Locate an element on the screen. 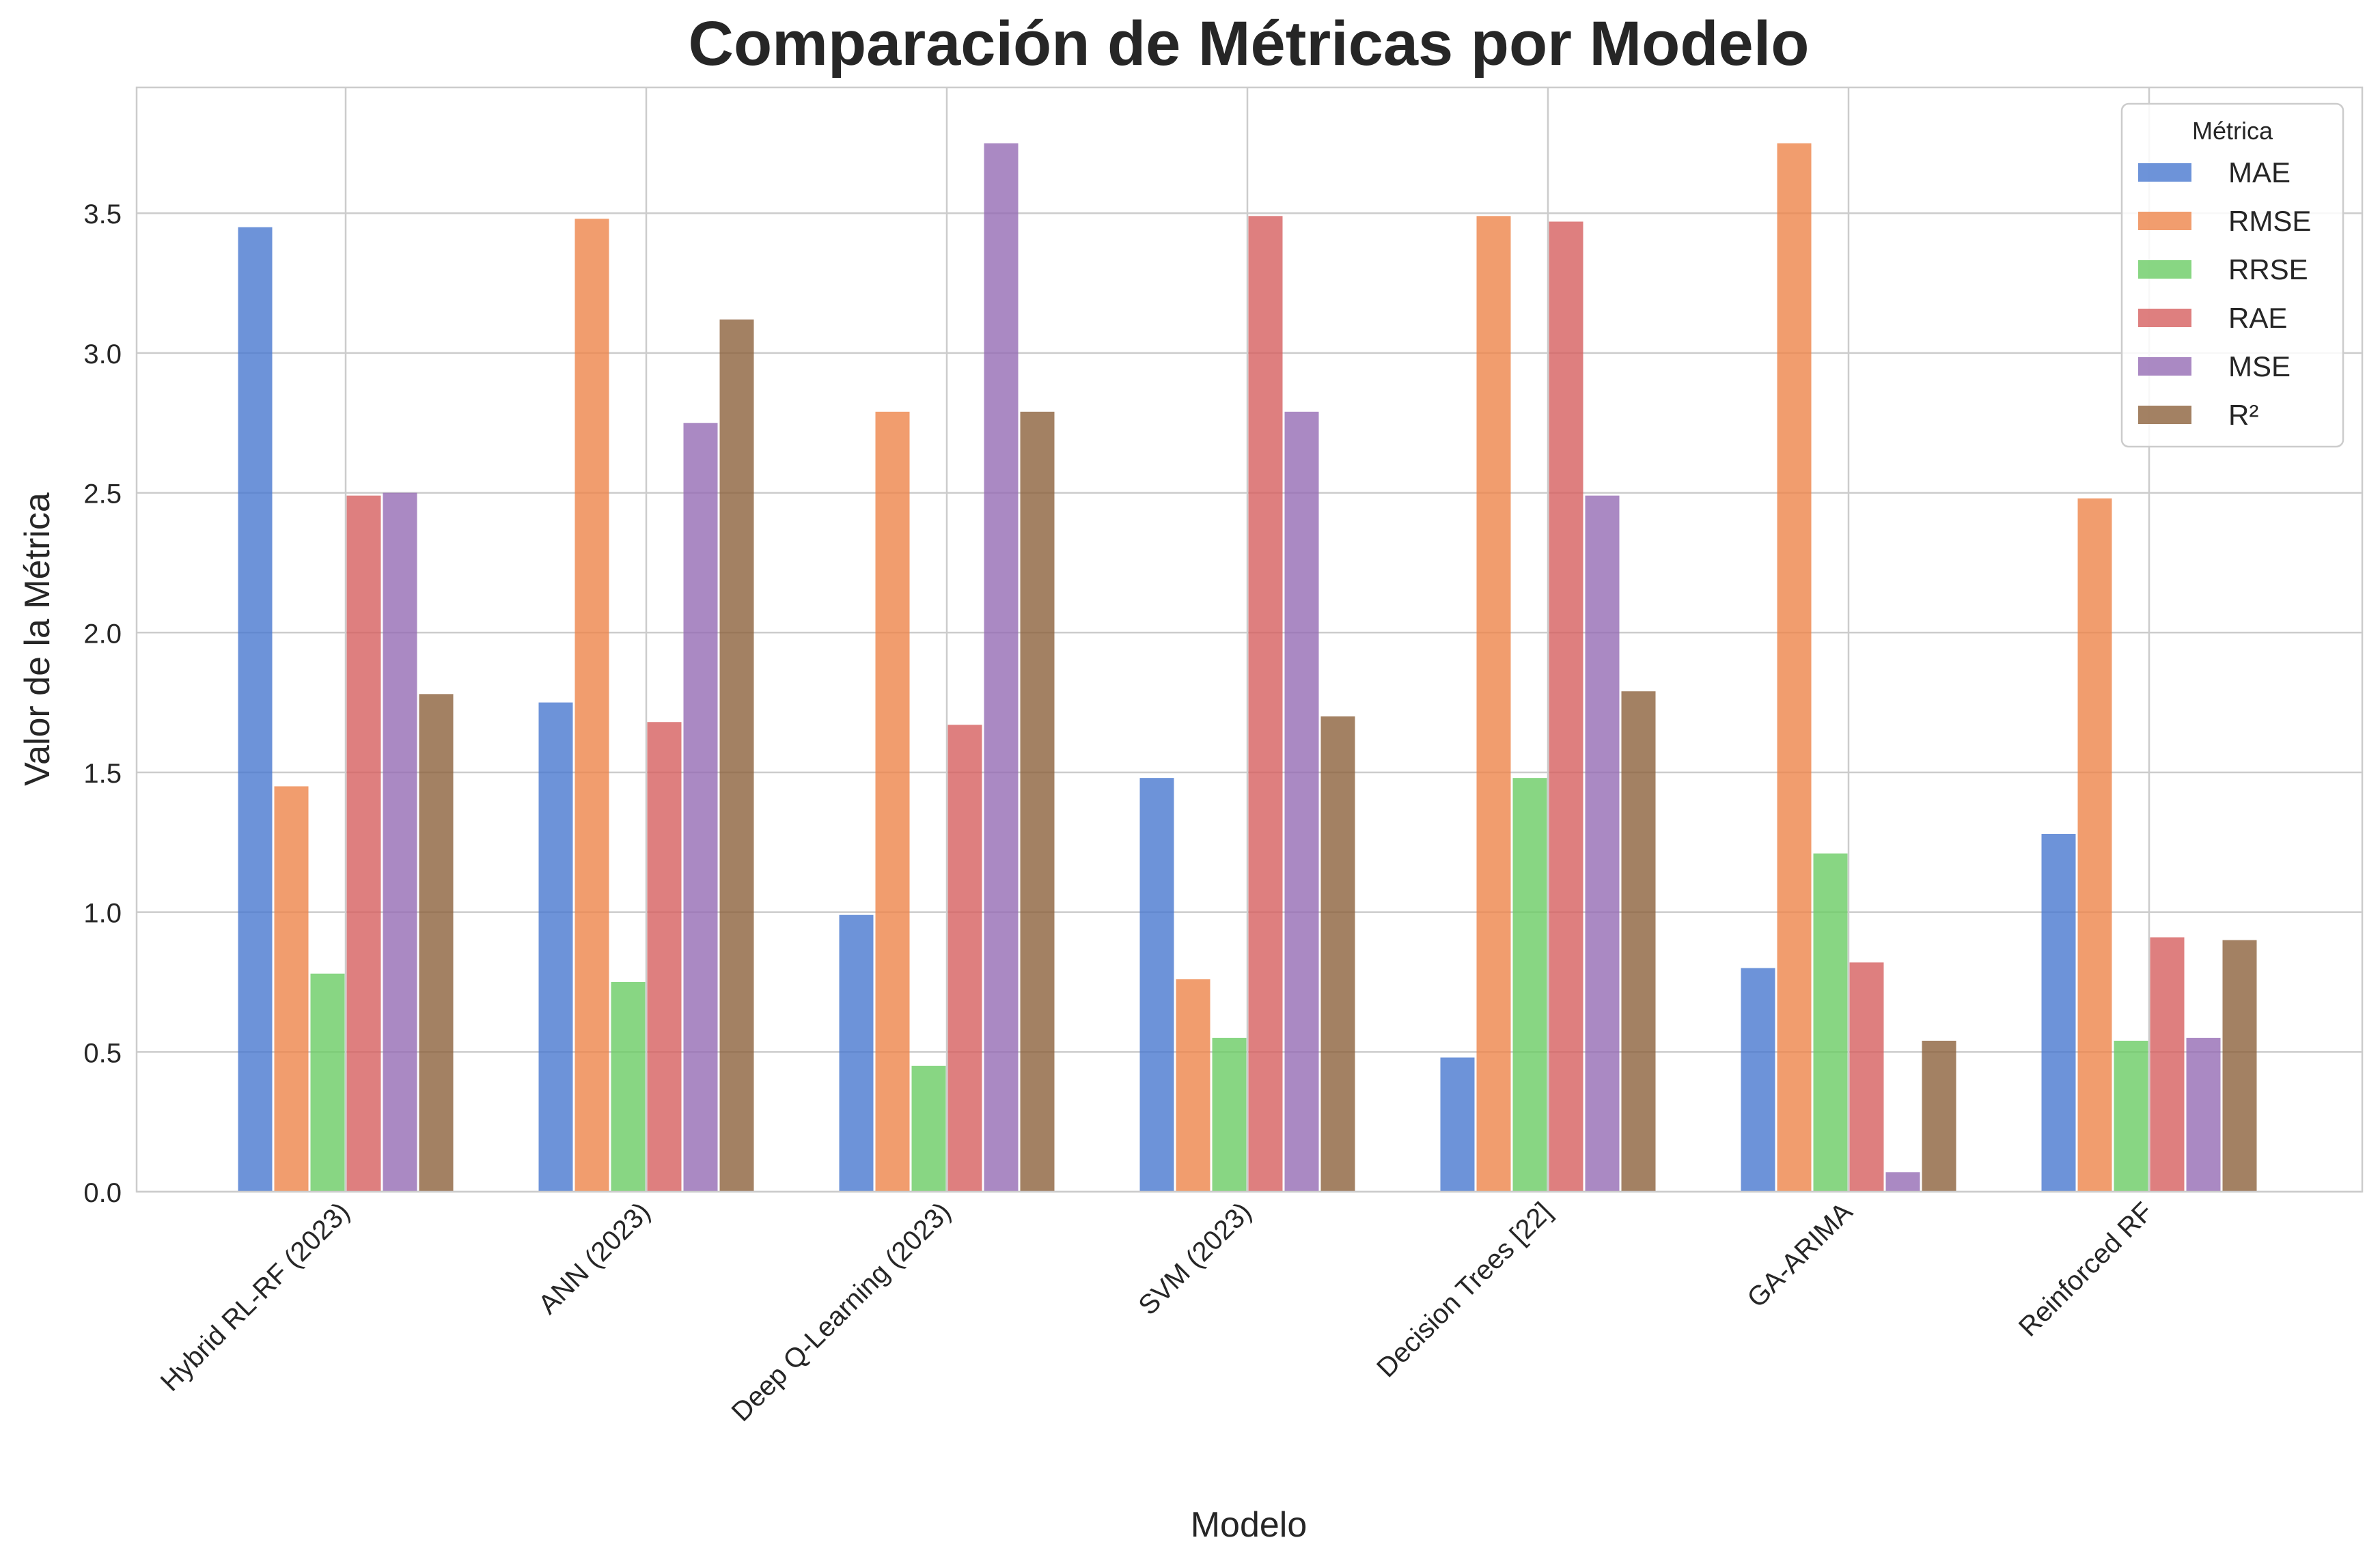 This screenshot has width=2380, height=1568. x-tick-label: SVM (2023) is located at coordinates (1195, 1258).